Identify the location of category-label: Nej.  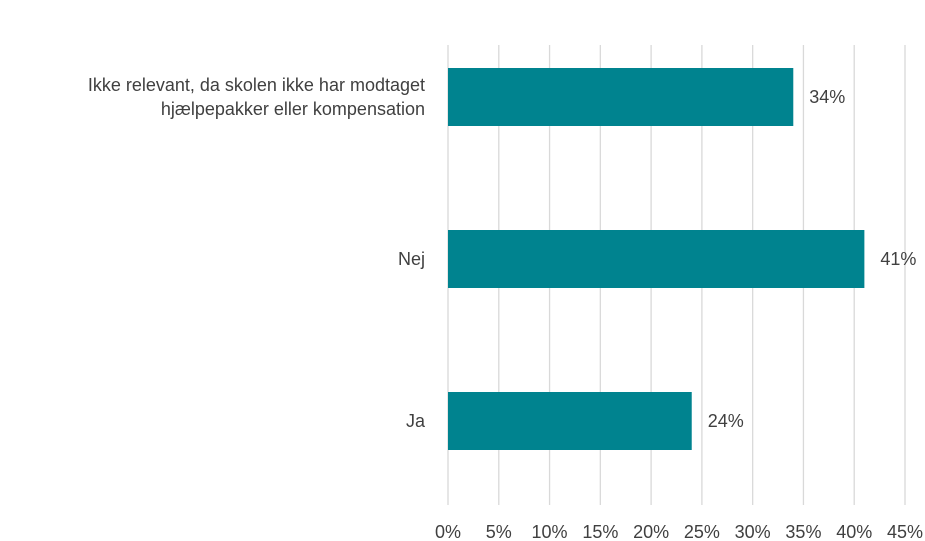
(411, 259).